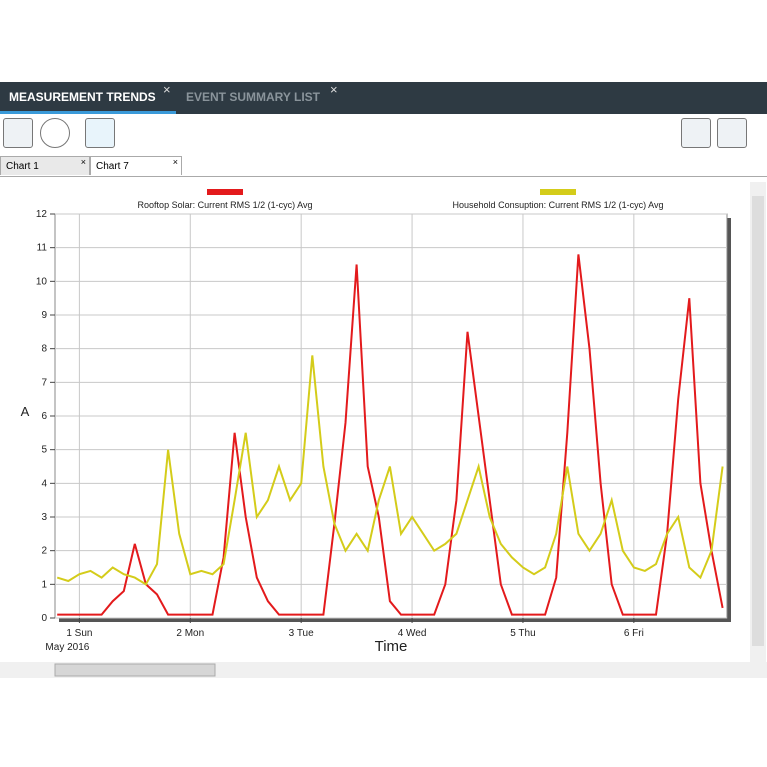  Describe the element at coordinates (42, 248) in the screenshot. I see `y-tick-label: 11` at that location.